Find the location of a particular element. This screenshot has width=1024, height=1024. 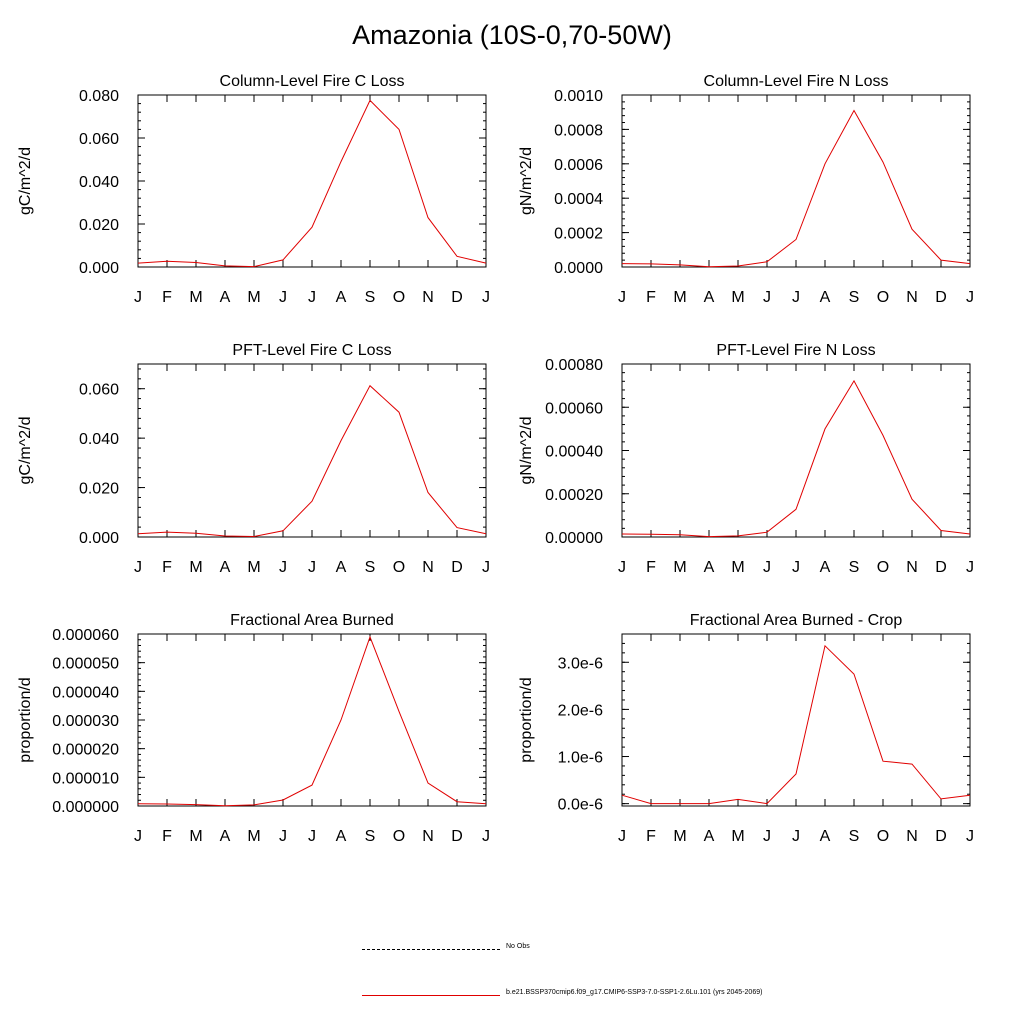

y-tick-label: 0.0e-6 is located at coordinates (580, 805).